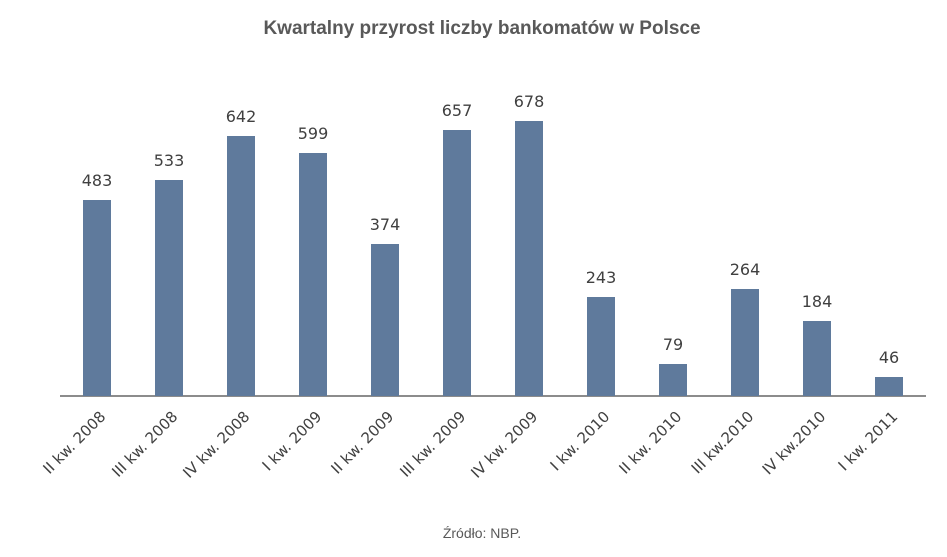 Image resolution: width=947 pixels, height=557 pixels. What do you see at coordinates (817, 301) in the screenshot?
I see `data-label: 184` at bounding box center [817, 301].